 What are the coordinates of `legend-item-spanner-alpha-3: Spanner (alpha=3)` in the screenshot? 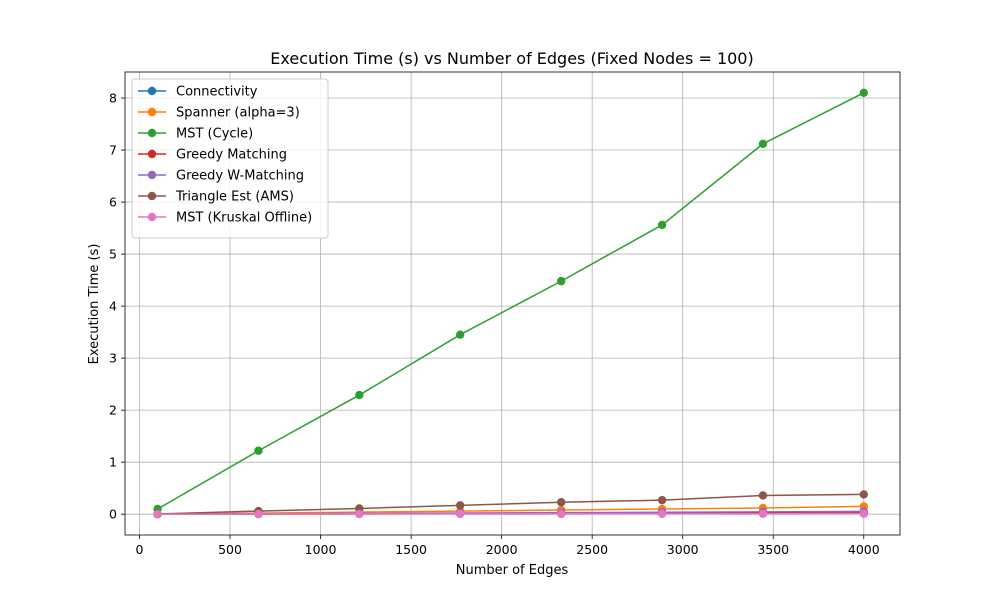 It's located at (219, 113).